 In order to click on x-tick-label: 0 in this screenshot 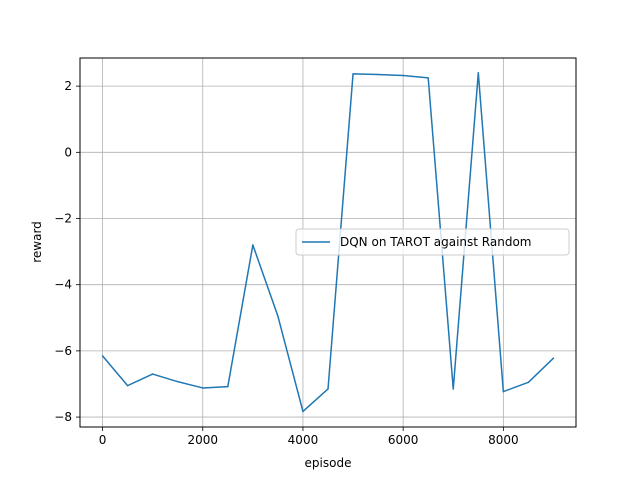, I will do `click(103, 440)`.